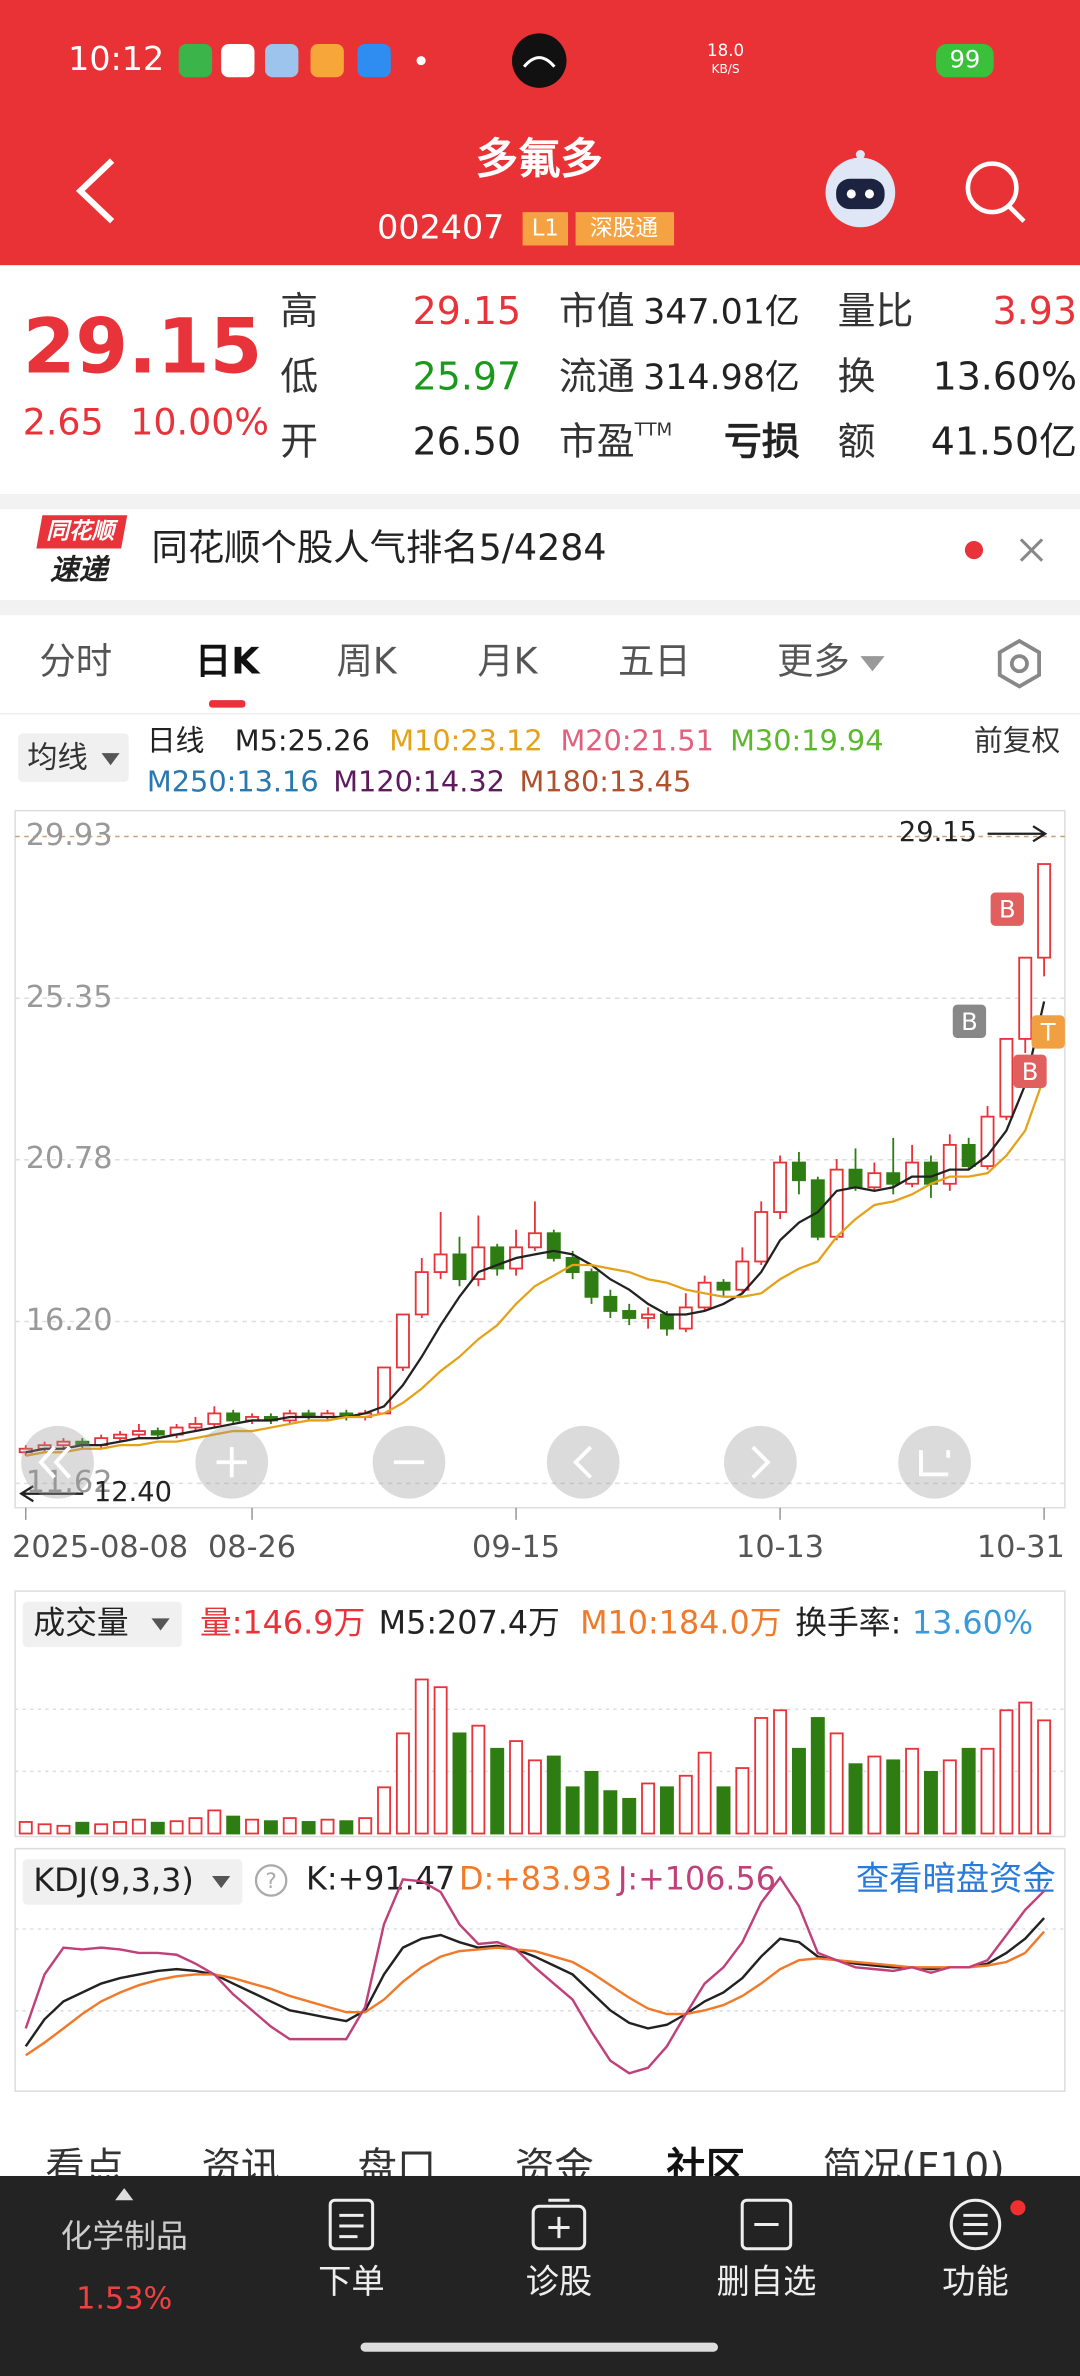 This screenshot has width=1080, height=2376. I want to click on ma-toggle-bg, so click(73, 757).